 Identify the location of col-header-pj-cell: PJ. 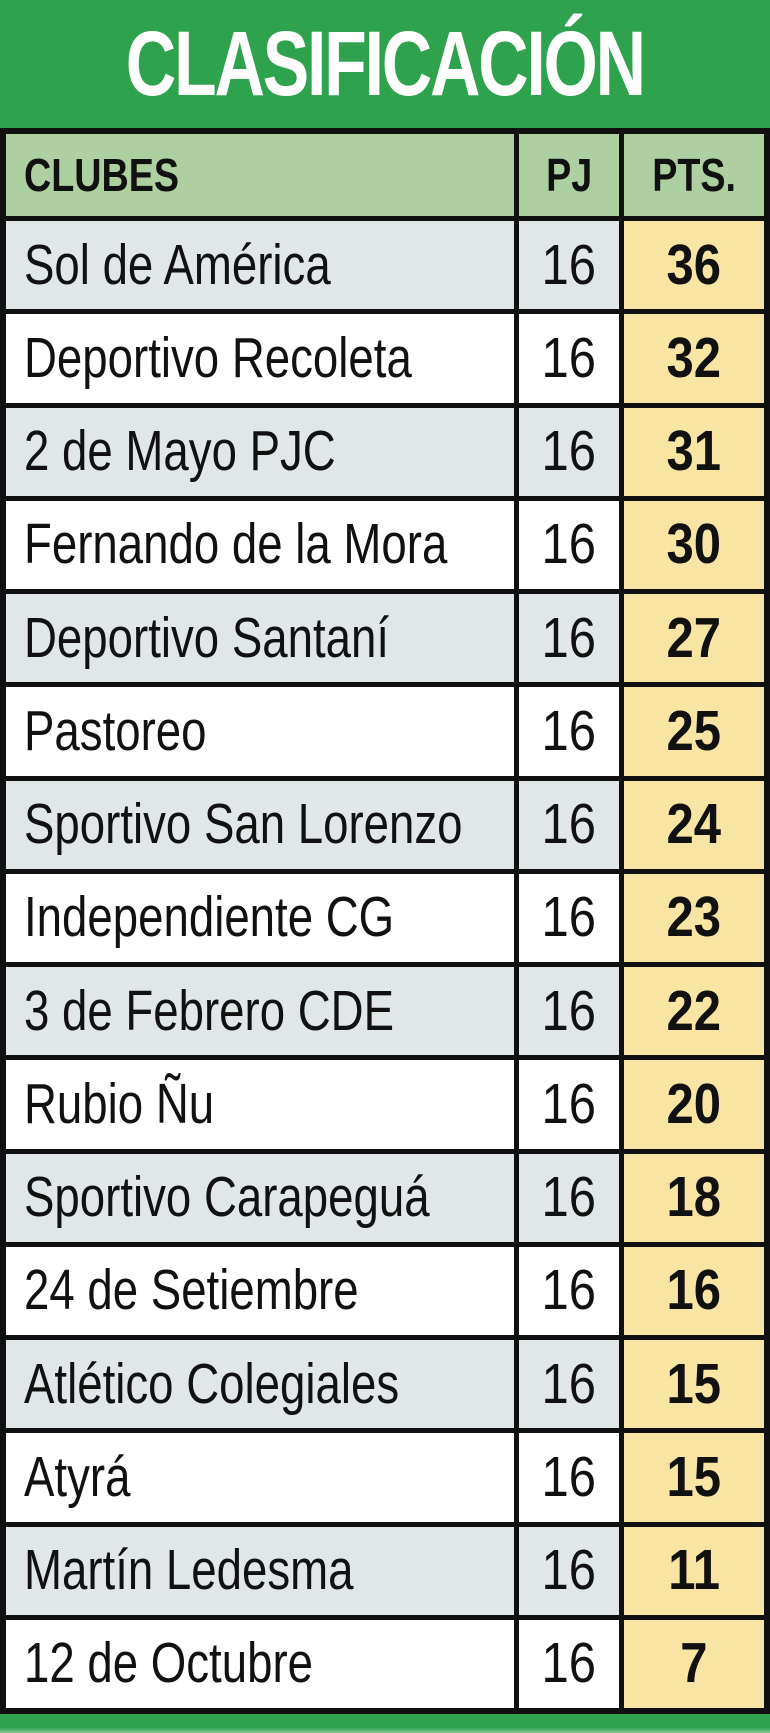
(571, 175).